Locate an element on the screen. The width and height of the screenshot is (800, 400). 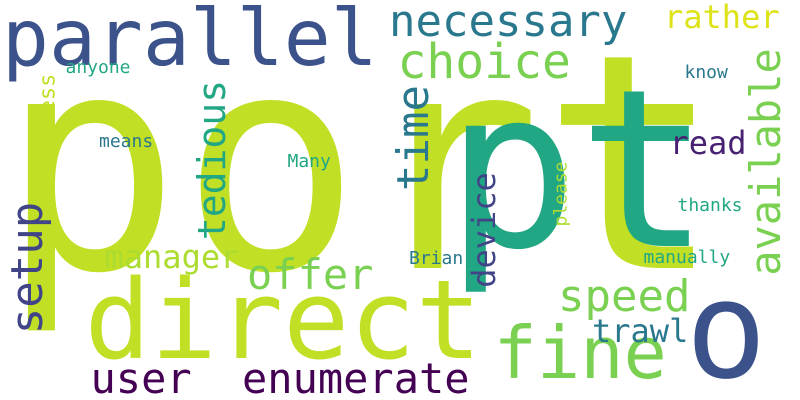
word-time: time is located at coordinates (413, 138).